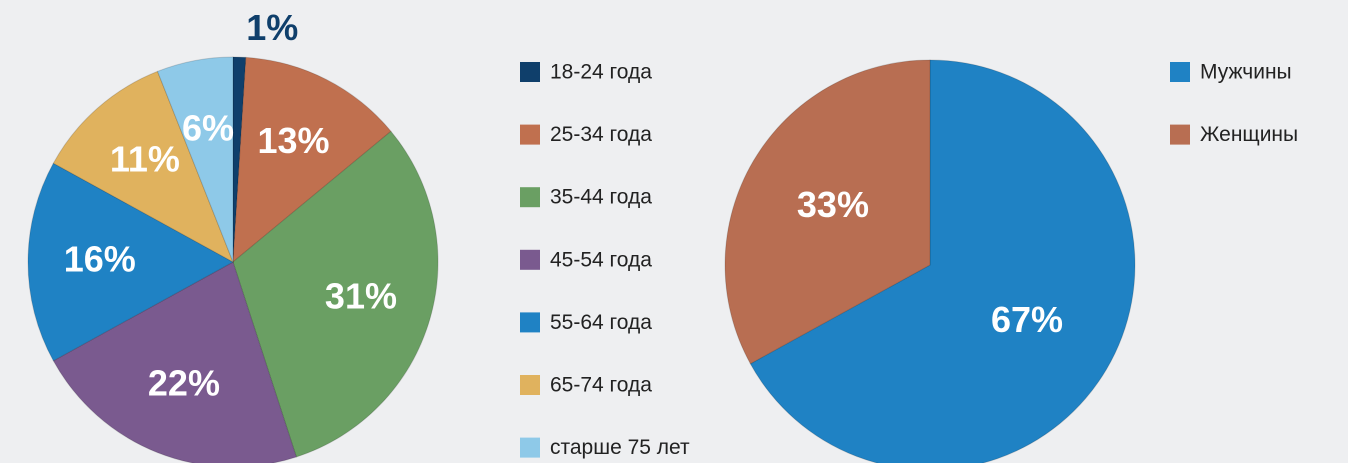  What do you see at coordinates (601, 259) in the screenshot?
I see `legend-label: 45-54 года` at bounding box center [601, 259].